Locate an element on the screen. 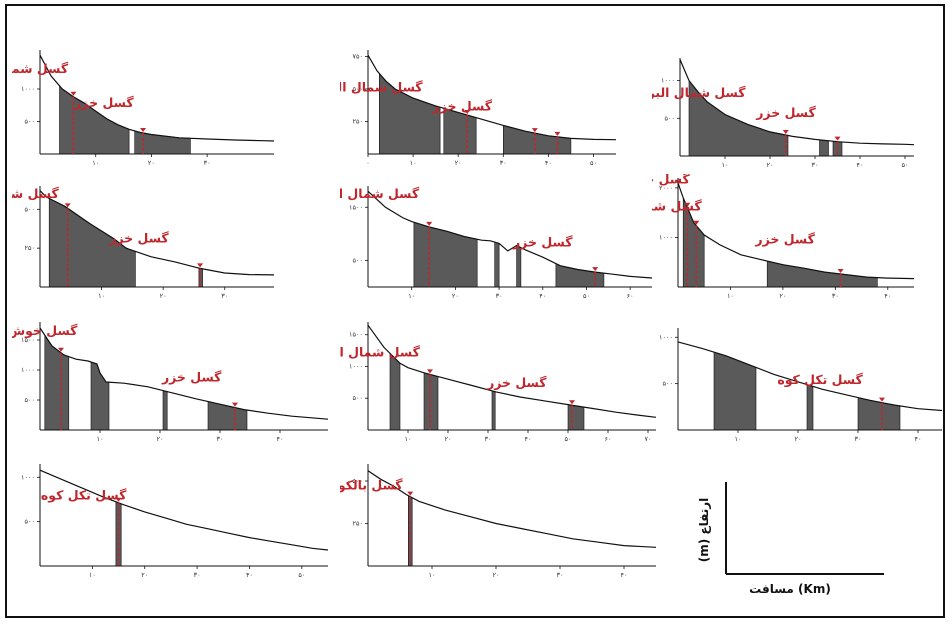 Image resolution: width=952 pixels, height=624 pixels. profile-chart-10: ۵۰۰ ۱۰۰۰ ۱۰ ۲۰ ۳۰ ۴۰ ۵۰ گسل تکل کوه is located at coordinates (175, 521).